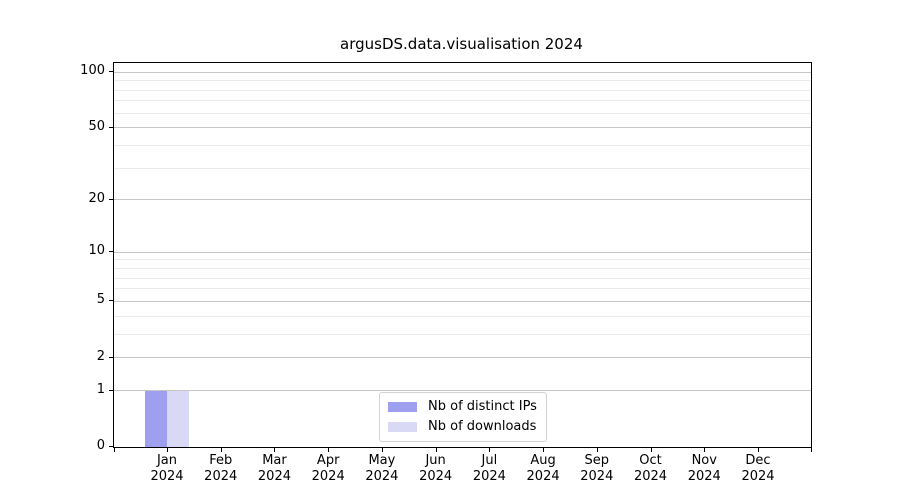 Image resolution: width=900 pixels, height=500 pixels. Describe the element at coordinates (650, 468) in the screenshot. I see `x-tick-label: Oct 2024` at that location.